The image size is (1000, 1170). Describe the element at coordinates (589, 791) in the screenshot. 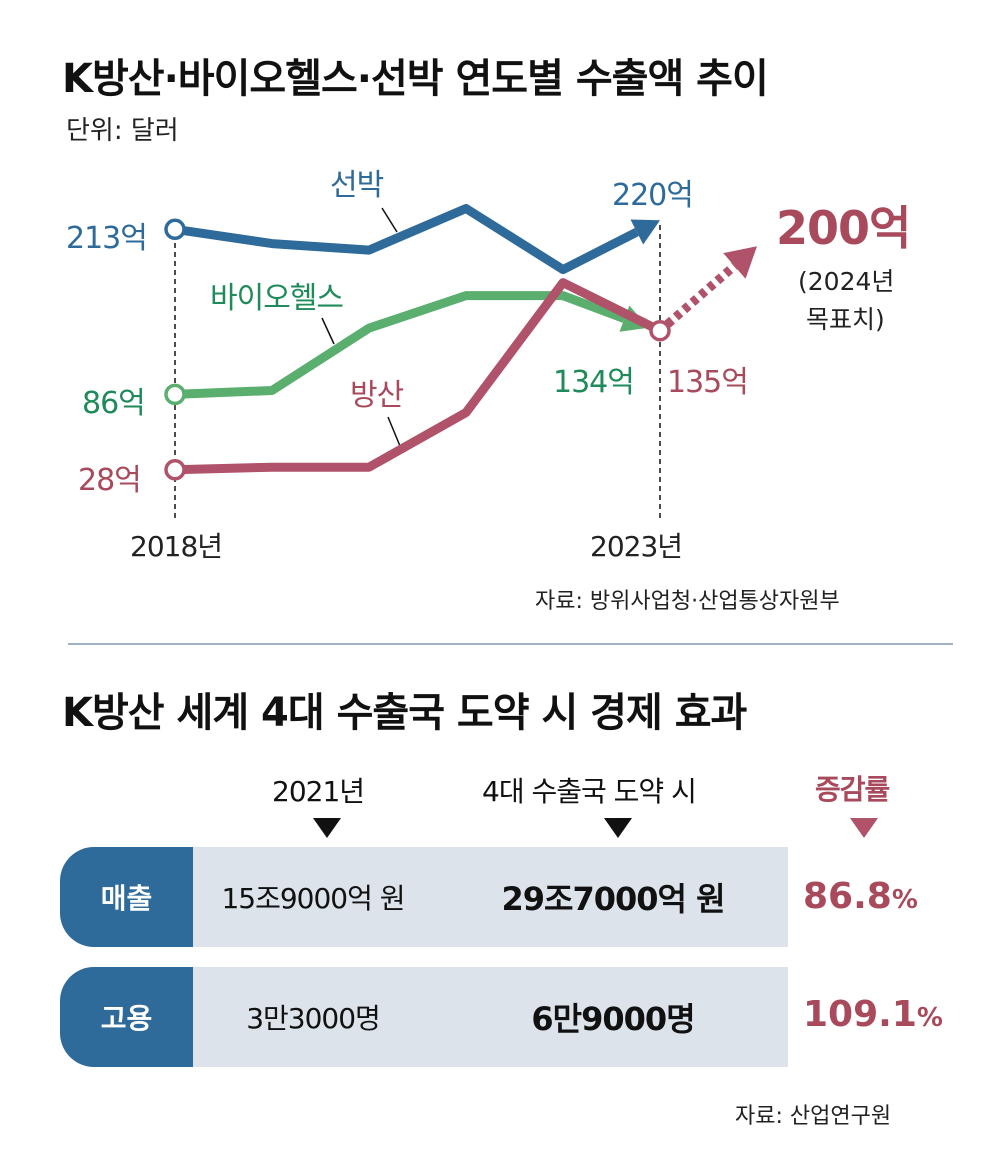

I see `col-header-target: 4대 수출국 도약 시` at that location.